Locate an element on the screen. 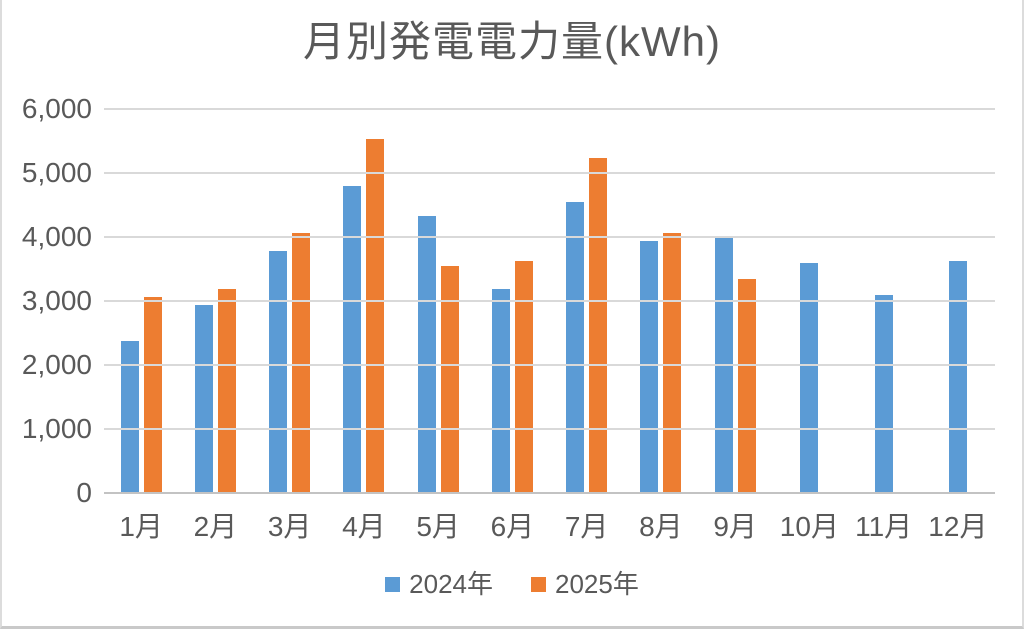  bar-2024年-4月 is located at coordinates (352, 339).